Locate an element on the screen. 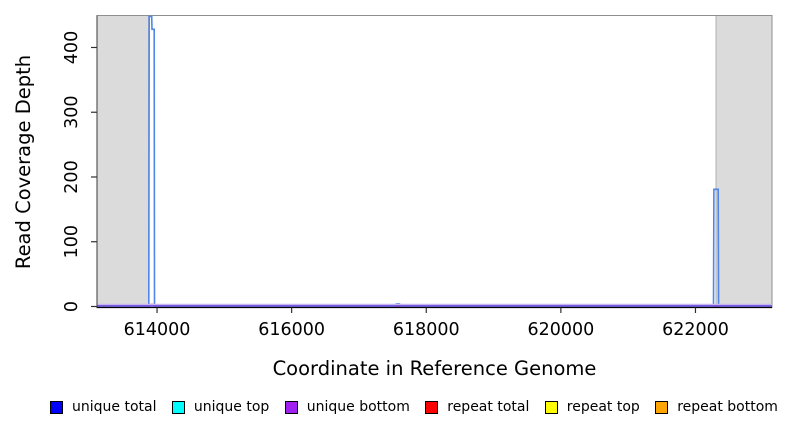 The image size is (792, 432). legend-item-unique-total: unique total is located at coordinates (103, 407).